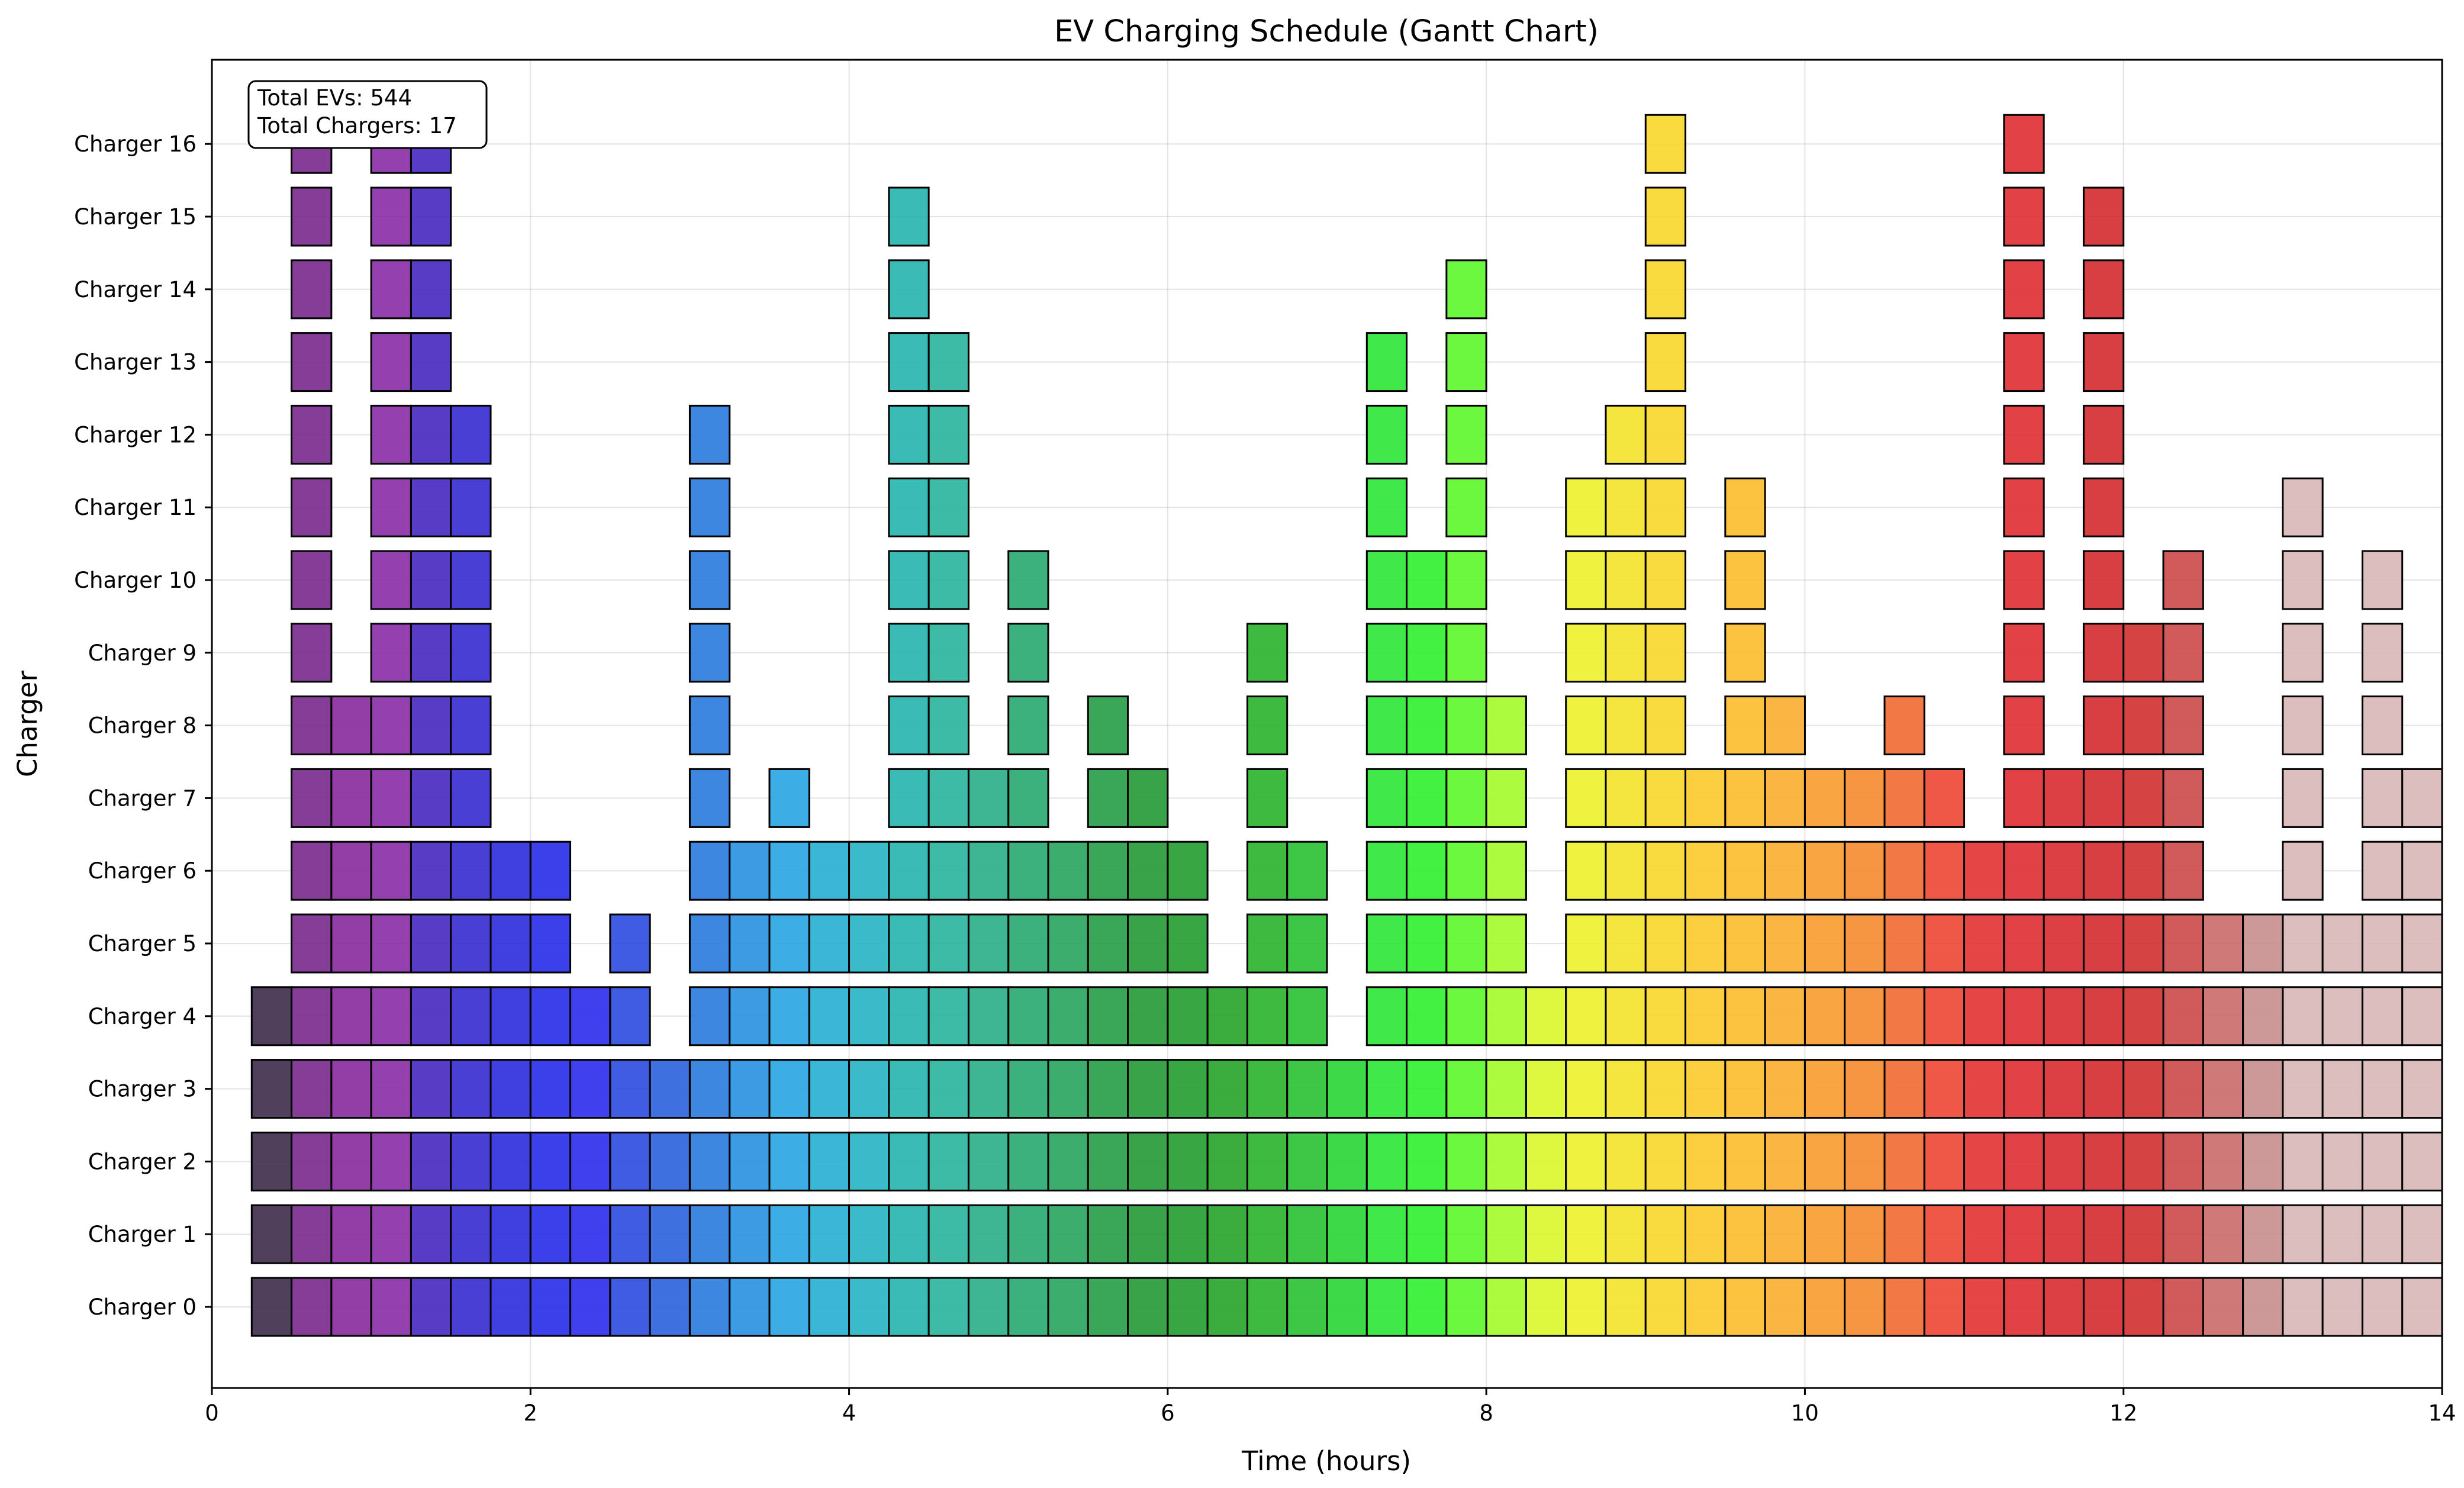  I want to click on info-box-frame, so click(367, 114).